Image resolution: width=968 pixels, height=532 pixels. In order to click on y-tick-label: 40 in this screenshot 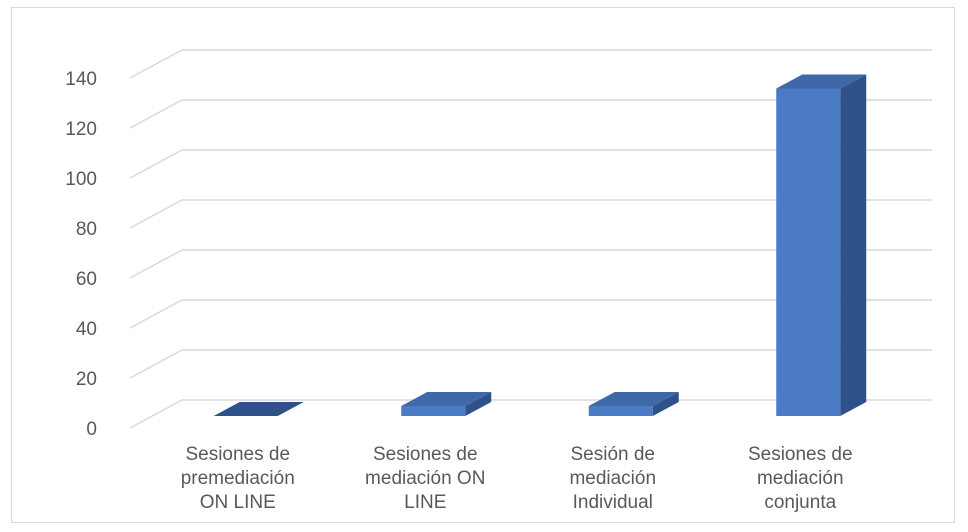, I will do `click(86, 329)`.